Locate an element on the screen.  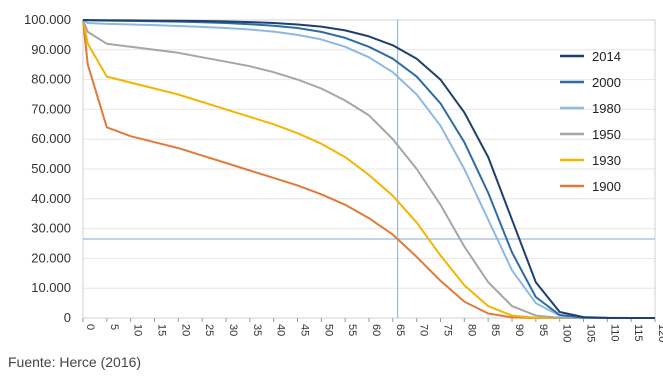
x-tick-label: 75 is located at coordinates (448, 330).